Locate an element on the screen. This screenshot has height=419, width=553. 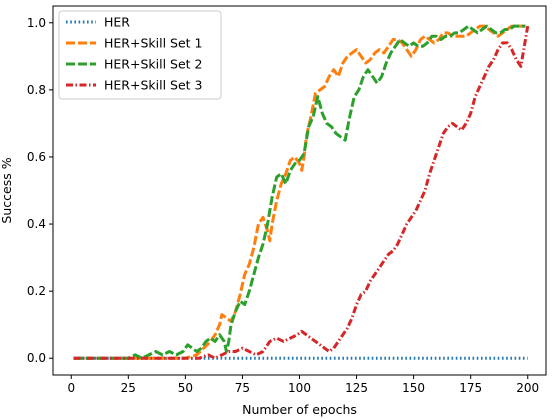
y-tick-label: 0.0 is located at coordinates (36, 358).